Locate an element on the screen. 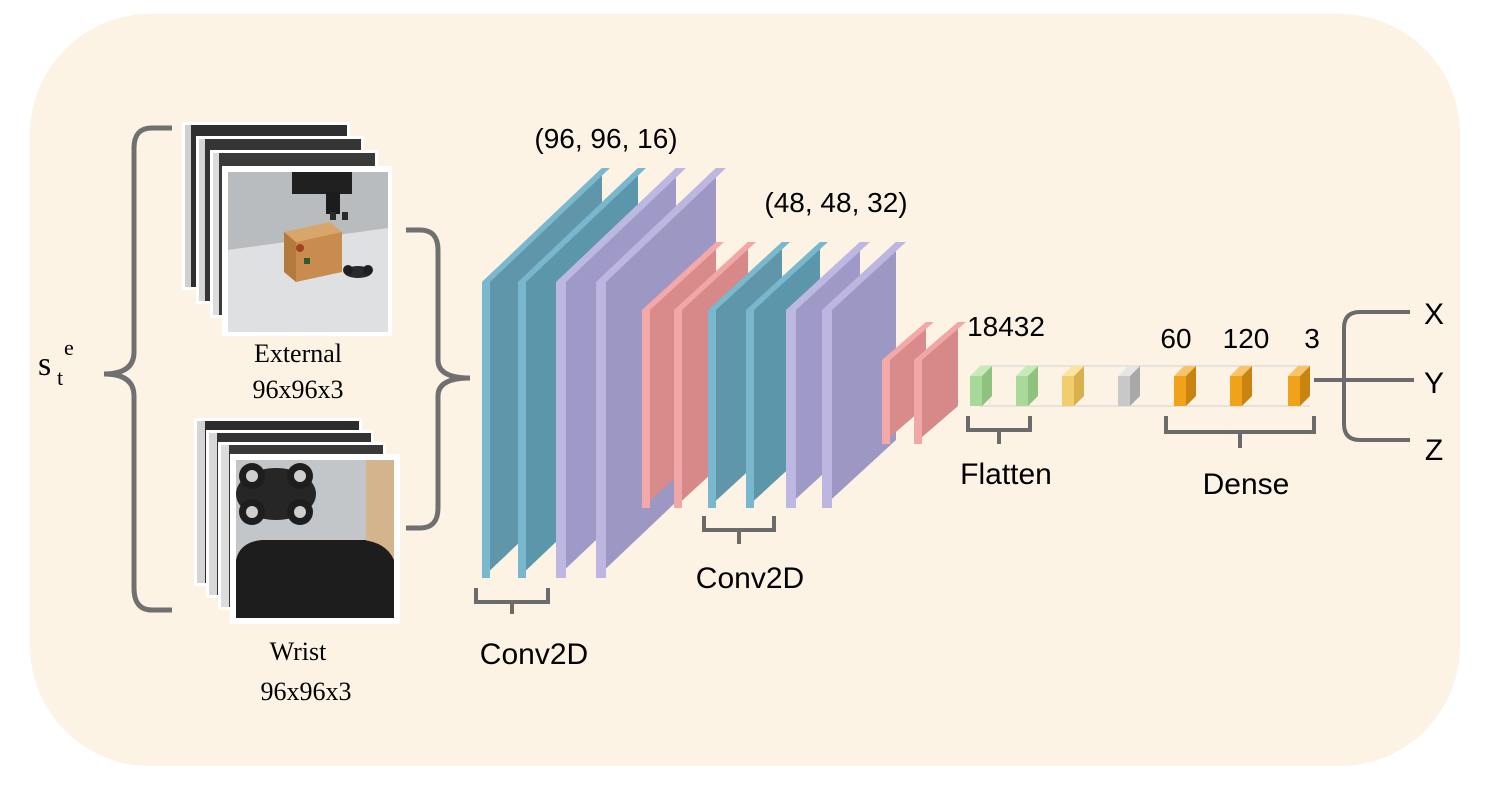 The image size is (1492, 800). state-brace is located at coordinates (137, 369).